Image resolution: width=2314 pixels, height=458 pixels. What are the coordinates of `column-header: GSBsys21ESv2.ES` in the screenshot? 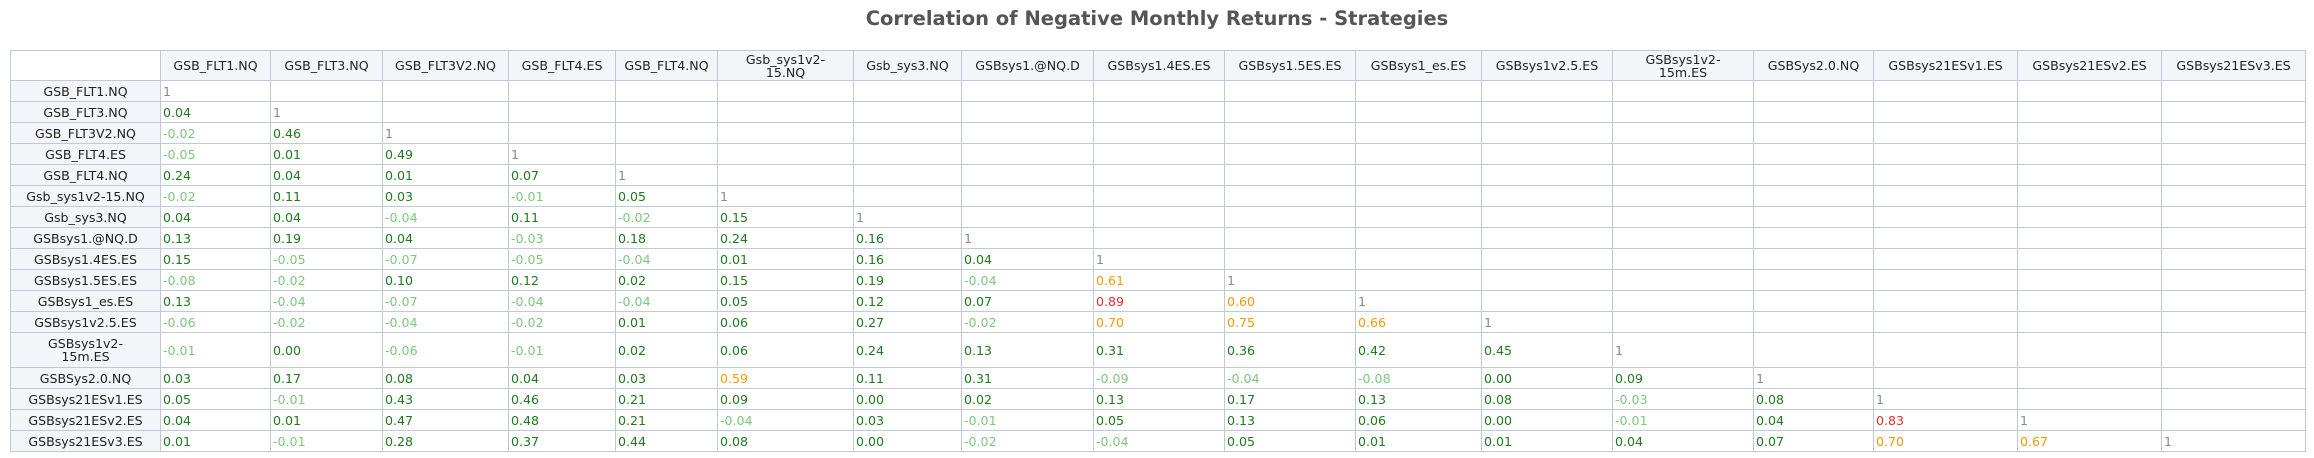 It's located at (2089, 65).